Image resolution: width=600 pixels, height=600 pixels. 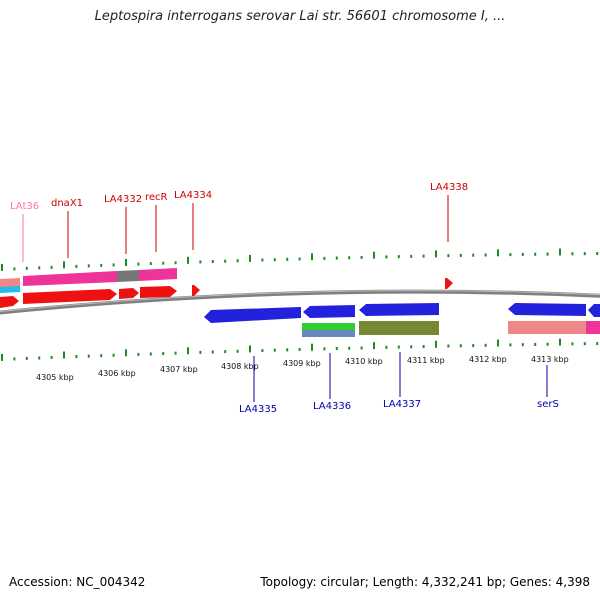 What do you see at coordinates (9, 302) in the screenshot?
I see `cds-arrow-lat36` at bounding box center [9, 302].